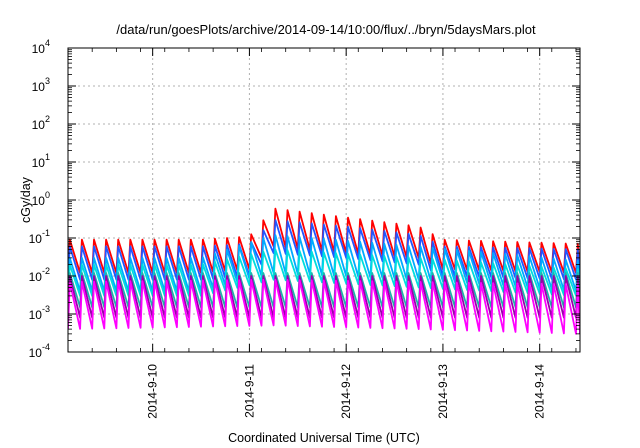  I want to click on y-tick-label: 10¹, so click(41, 161).